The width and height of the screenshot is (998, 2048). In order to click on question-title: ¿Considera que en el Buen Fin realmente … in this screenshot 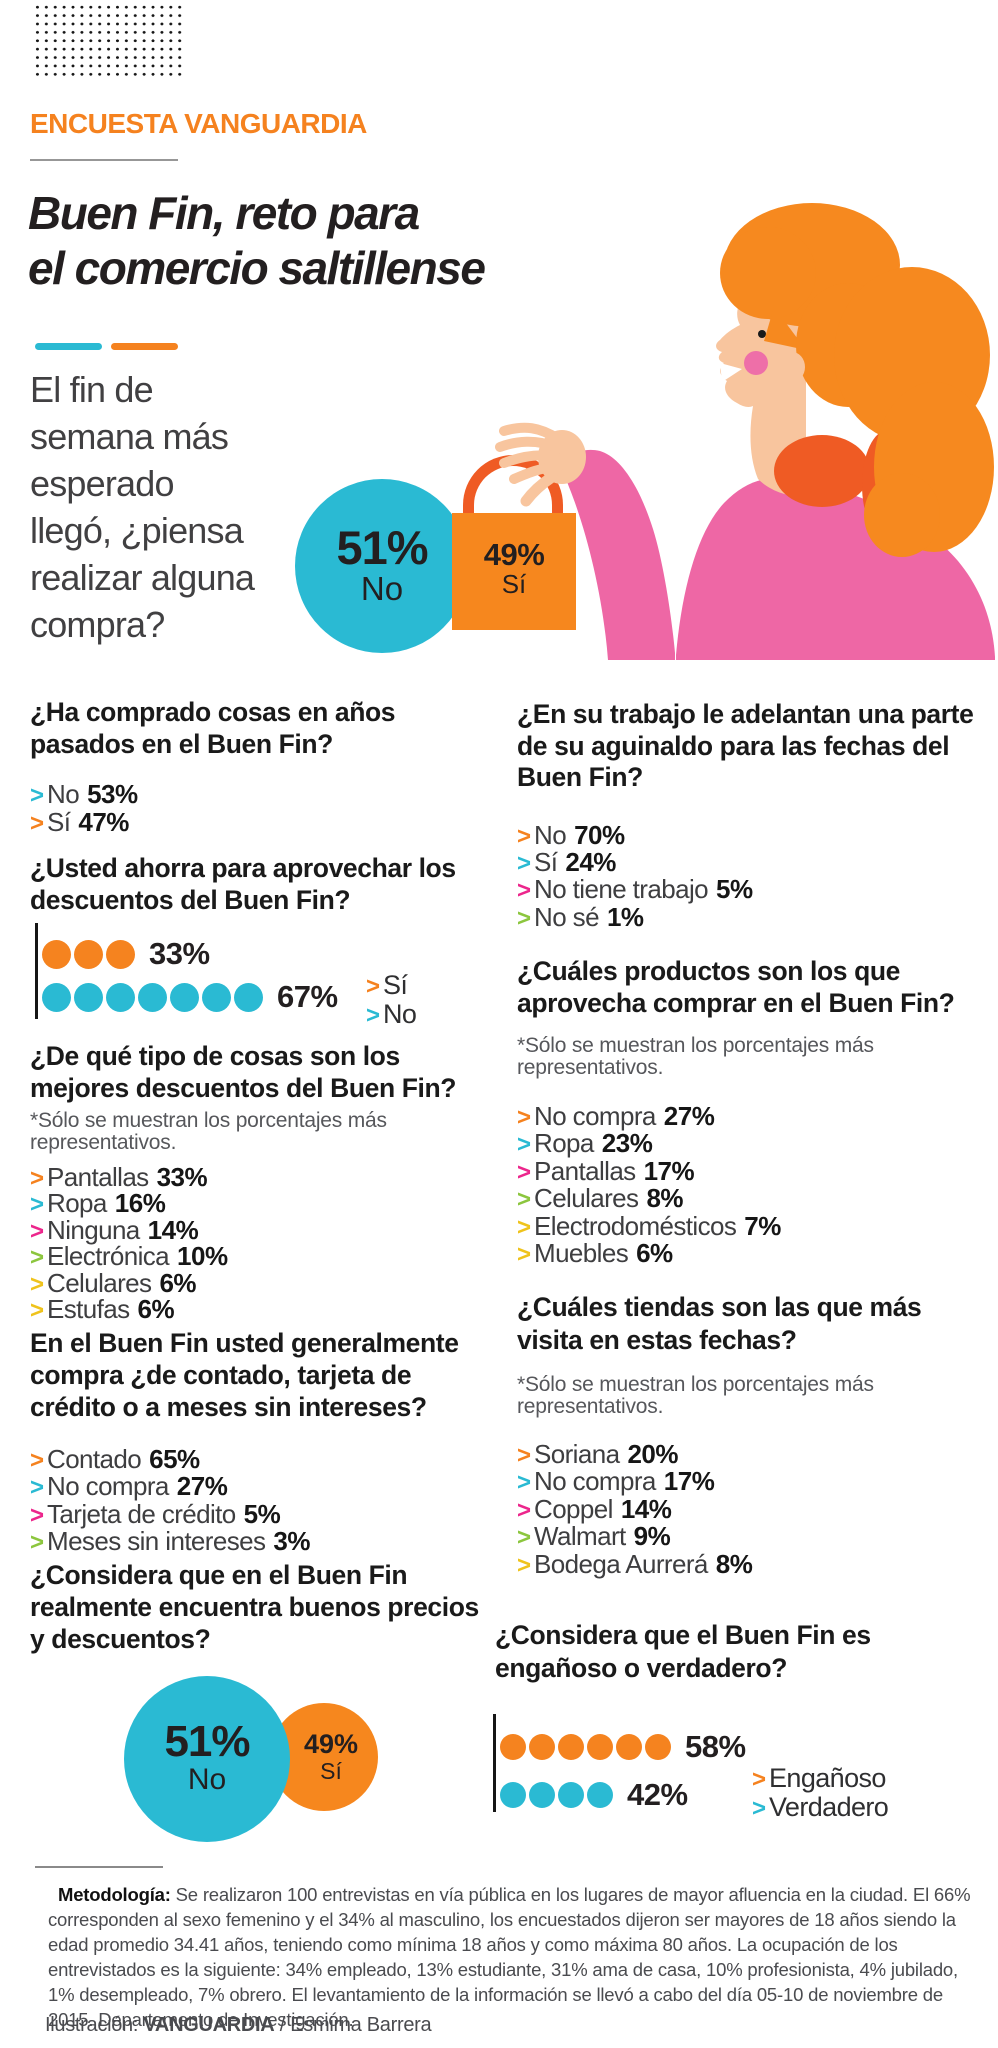, I will do `click(260, 1607)`.